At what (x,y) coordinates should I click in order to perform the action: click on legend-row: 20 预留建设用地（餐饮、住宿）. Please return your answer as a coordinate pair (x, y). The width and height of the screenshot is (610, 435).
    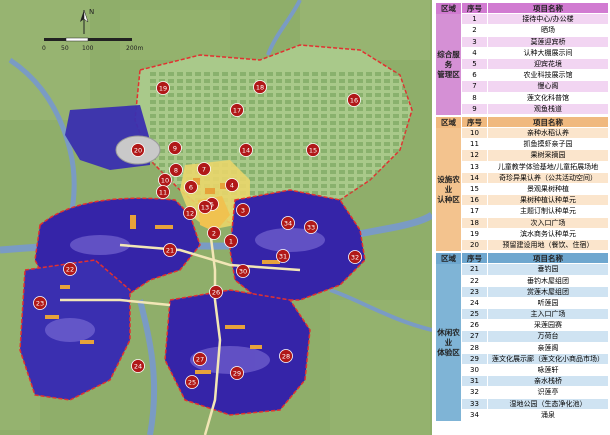
    Looking at the image, I should click on (535, 245).